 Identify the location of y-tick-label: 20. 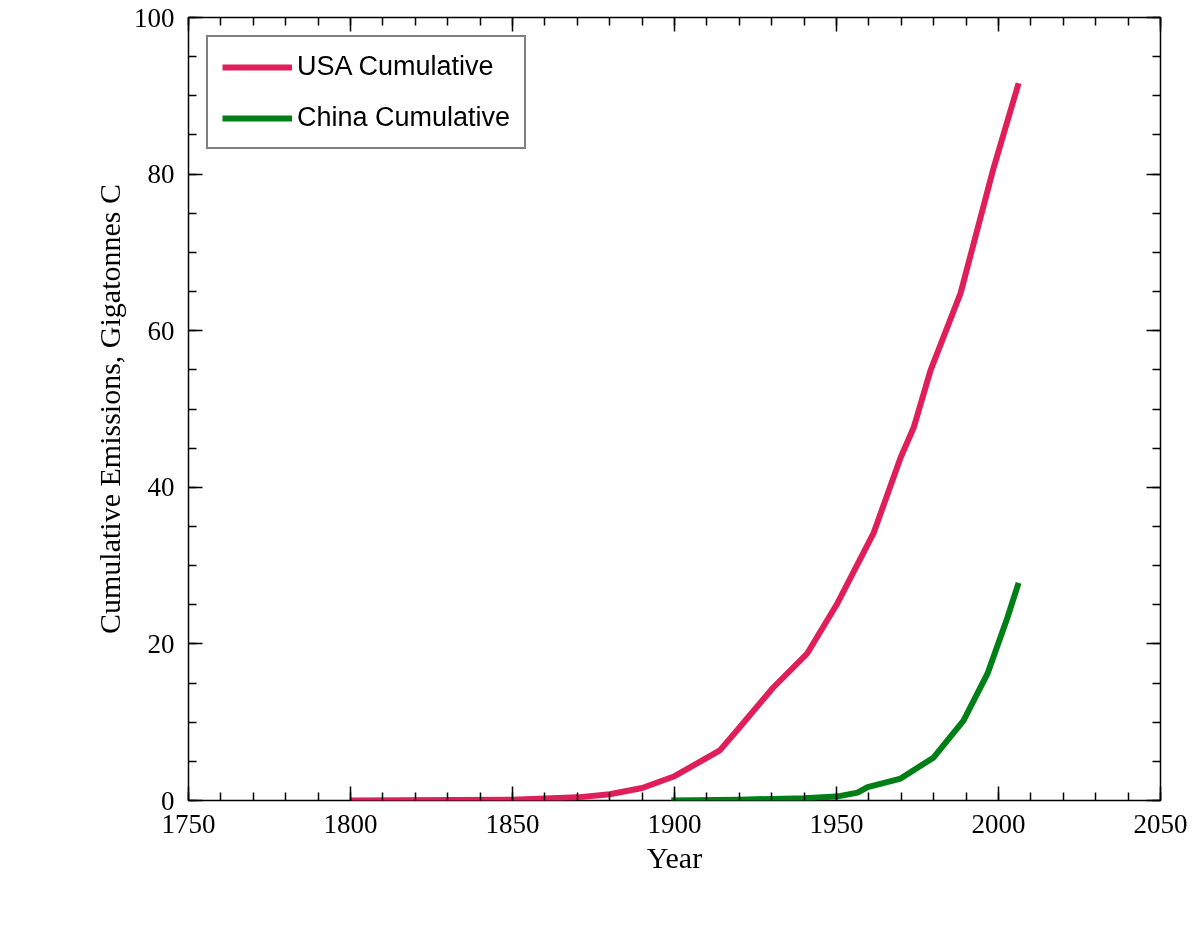
(161, 643).